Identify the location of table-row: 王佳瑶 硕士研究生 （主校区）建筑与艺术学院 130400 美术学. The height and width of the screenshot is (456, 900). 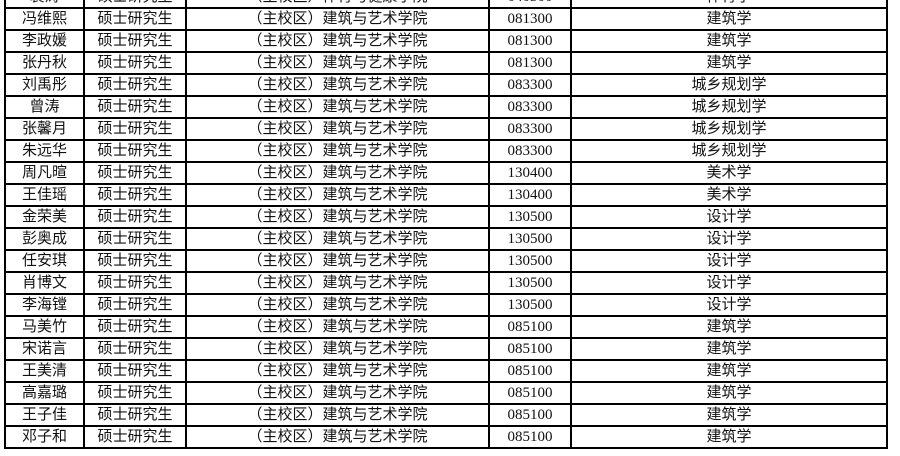
(446, 195).